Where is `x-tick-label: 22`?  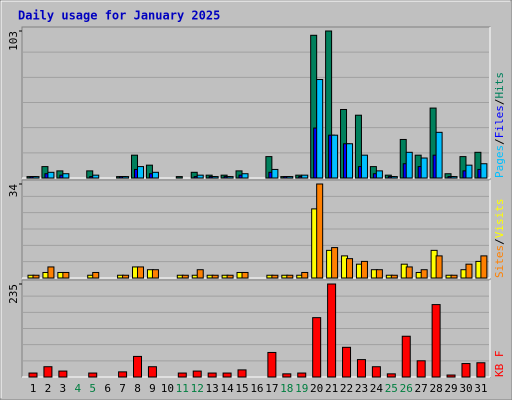 x-tick-label: 22 is located at coordinates (346, 388).